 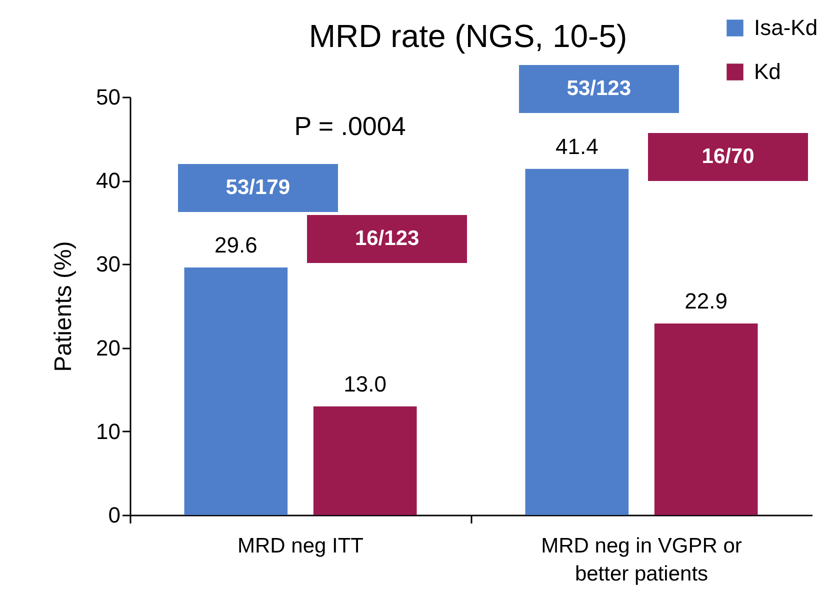 I want to click on y-tick-label: 20, so click(x=108, y=347).